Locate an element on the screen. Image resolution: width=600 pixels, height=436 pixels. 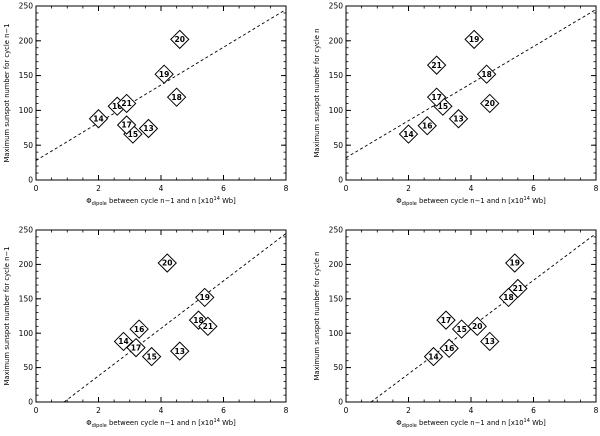
y-axis-title: Maximum sunspot number for cycle n−1 is located at coordinates (7, 93).